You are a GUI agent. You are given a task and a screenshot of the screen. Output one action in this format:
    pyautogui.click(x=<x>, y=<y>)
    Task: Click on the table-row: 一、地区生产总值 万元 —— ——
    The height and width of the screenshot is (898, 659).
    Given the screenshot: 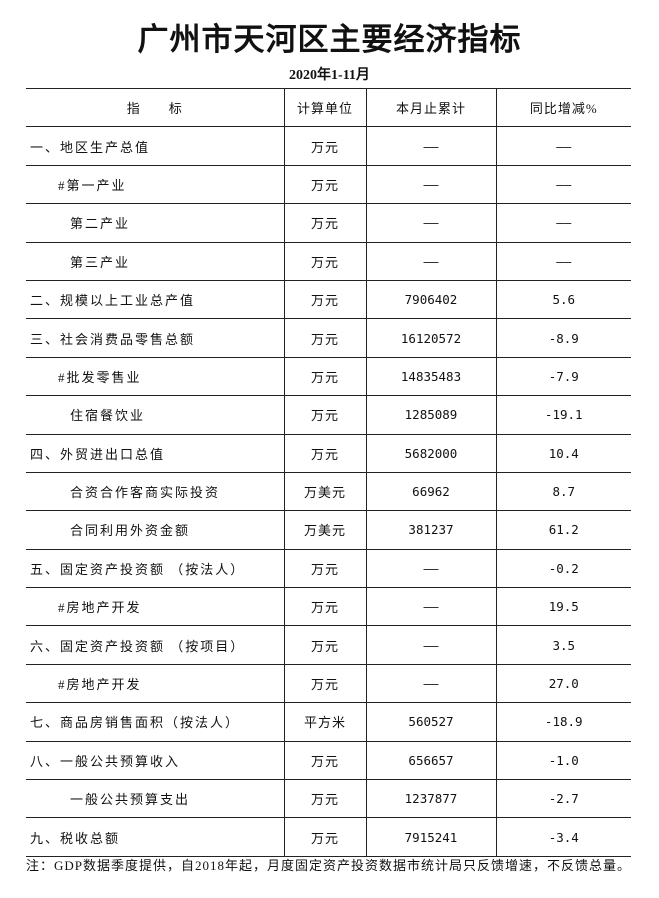 What is the action you would take?
    pyautogui.click(x=328, y=146)
    